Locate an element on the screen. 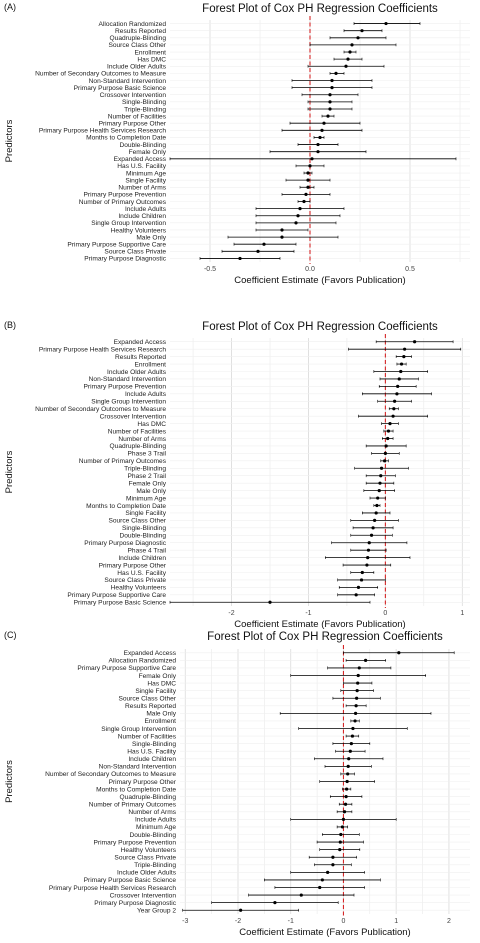 The height and width of the screenshot is (943, 480). predictor-label: Female Only is located at coordinates (158, 676).